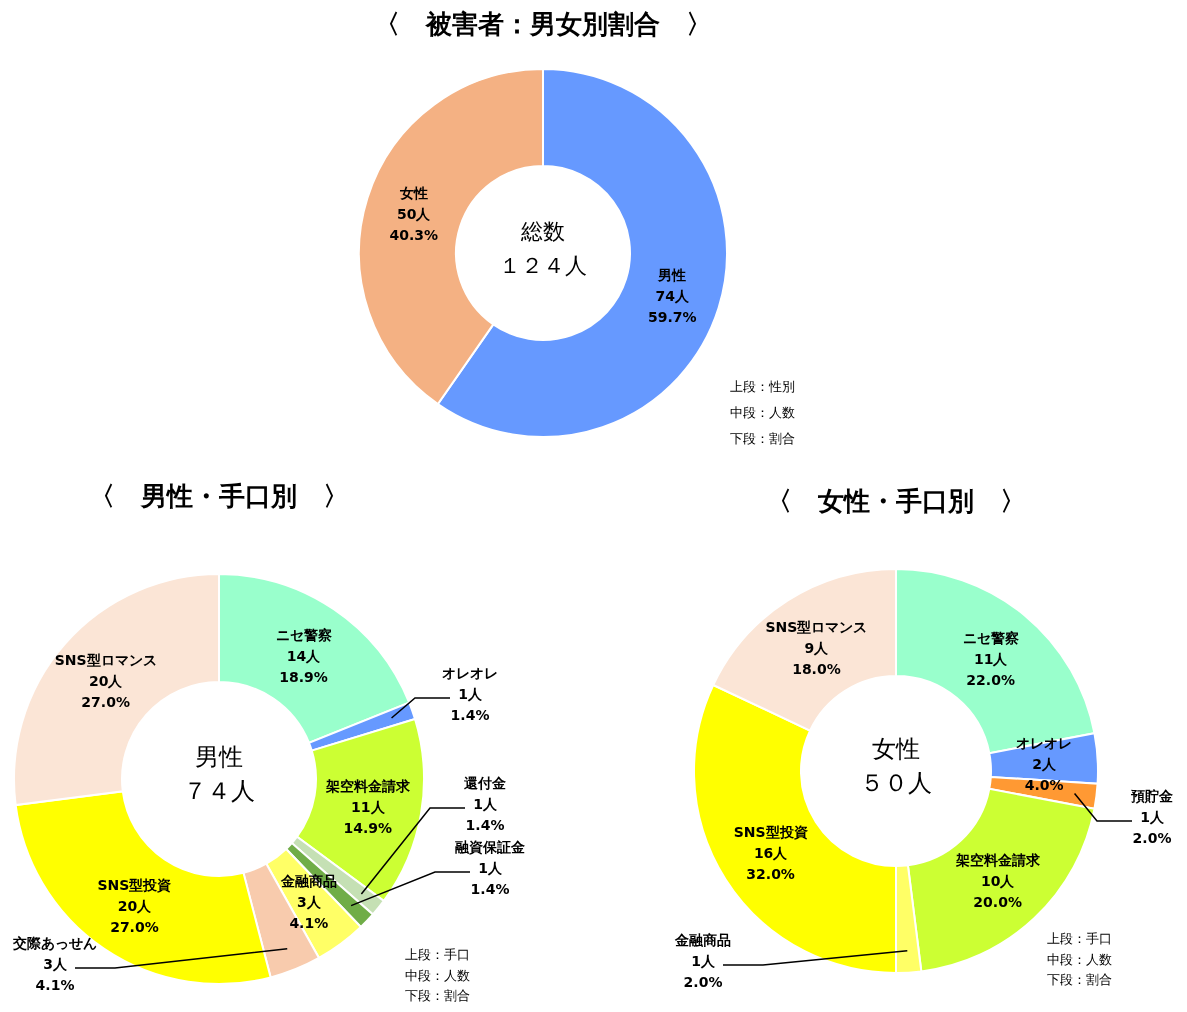  Describe the element at coordinates (485, 783) in the screenshot. I see `slice-label: 還付金` at that location.